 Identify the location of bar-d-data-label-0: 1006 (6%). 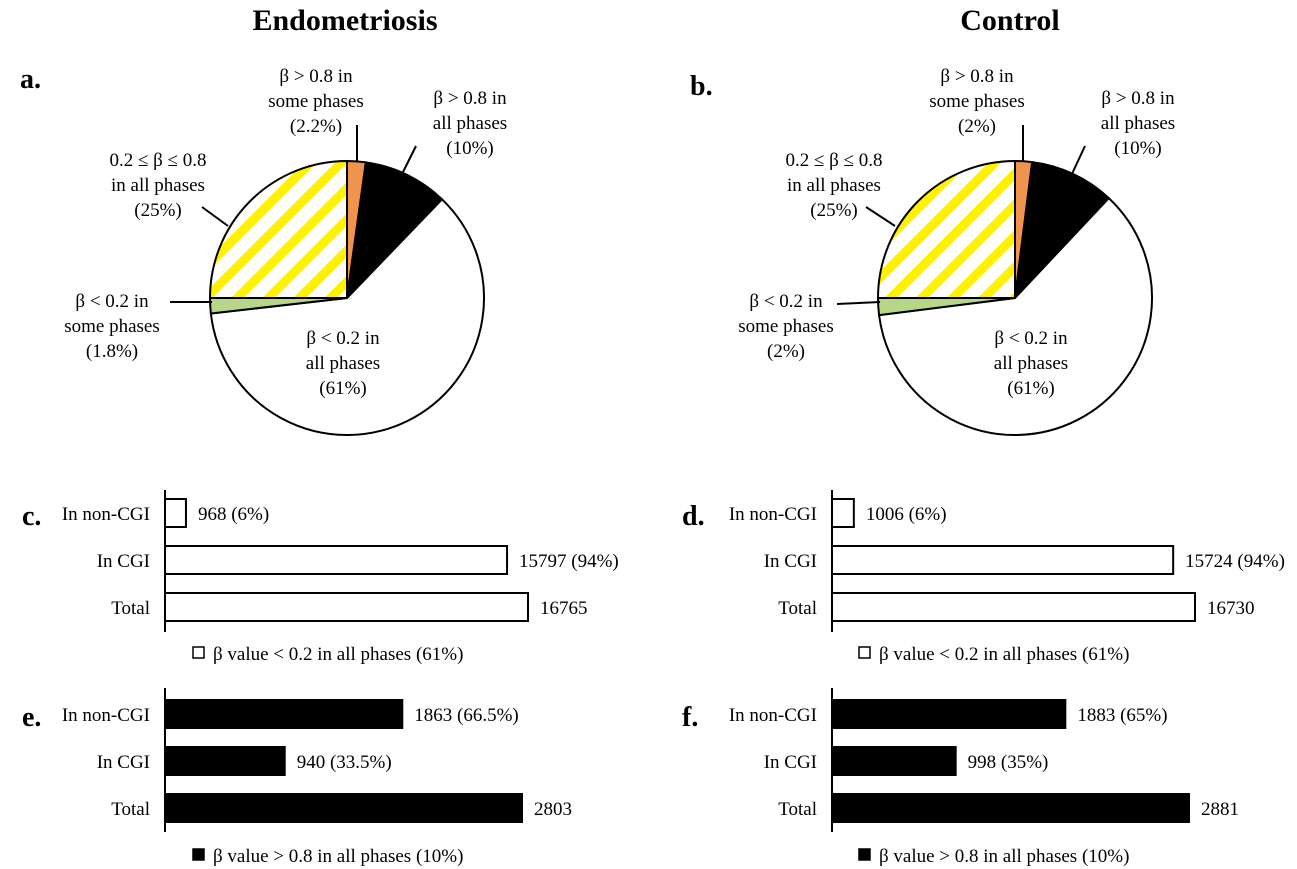
(906, 514).